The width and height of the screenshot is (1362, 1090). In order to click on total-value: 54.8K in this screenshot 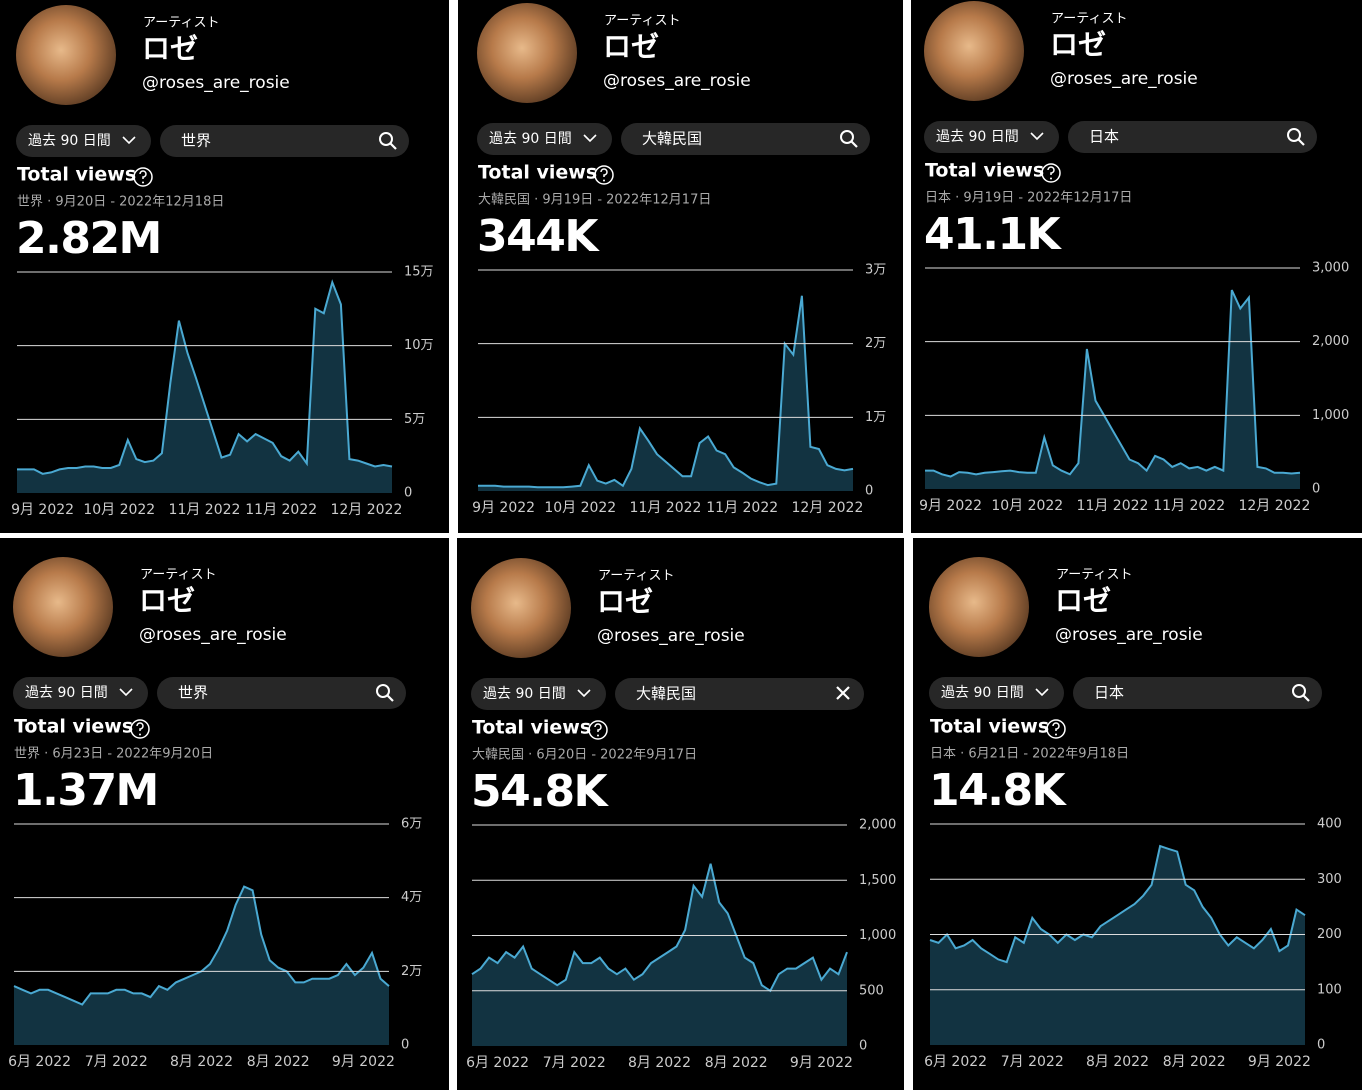, I will do `click(540, 791)`.